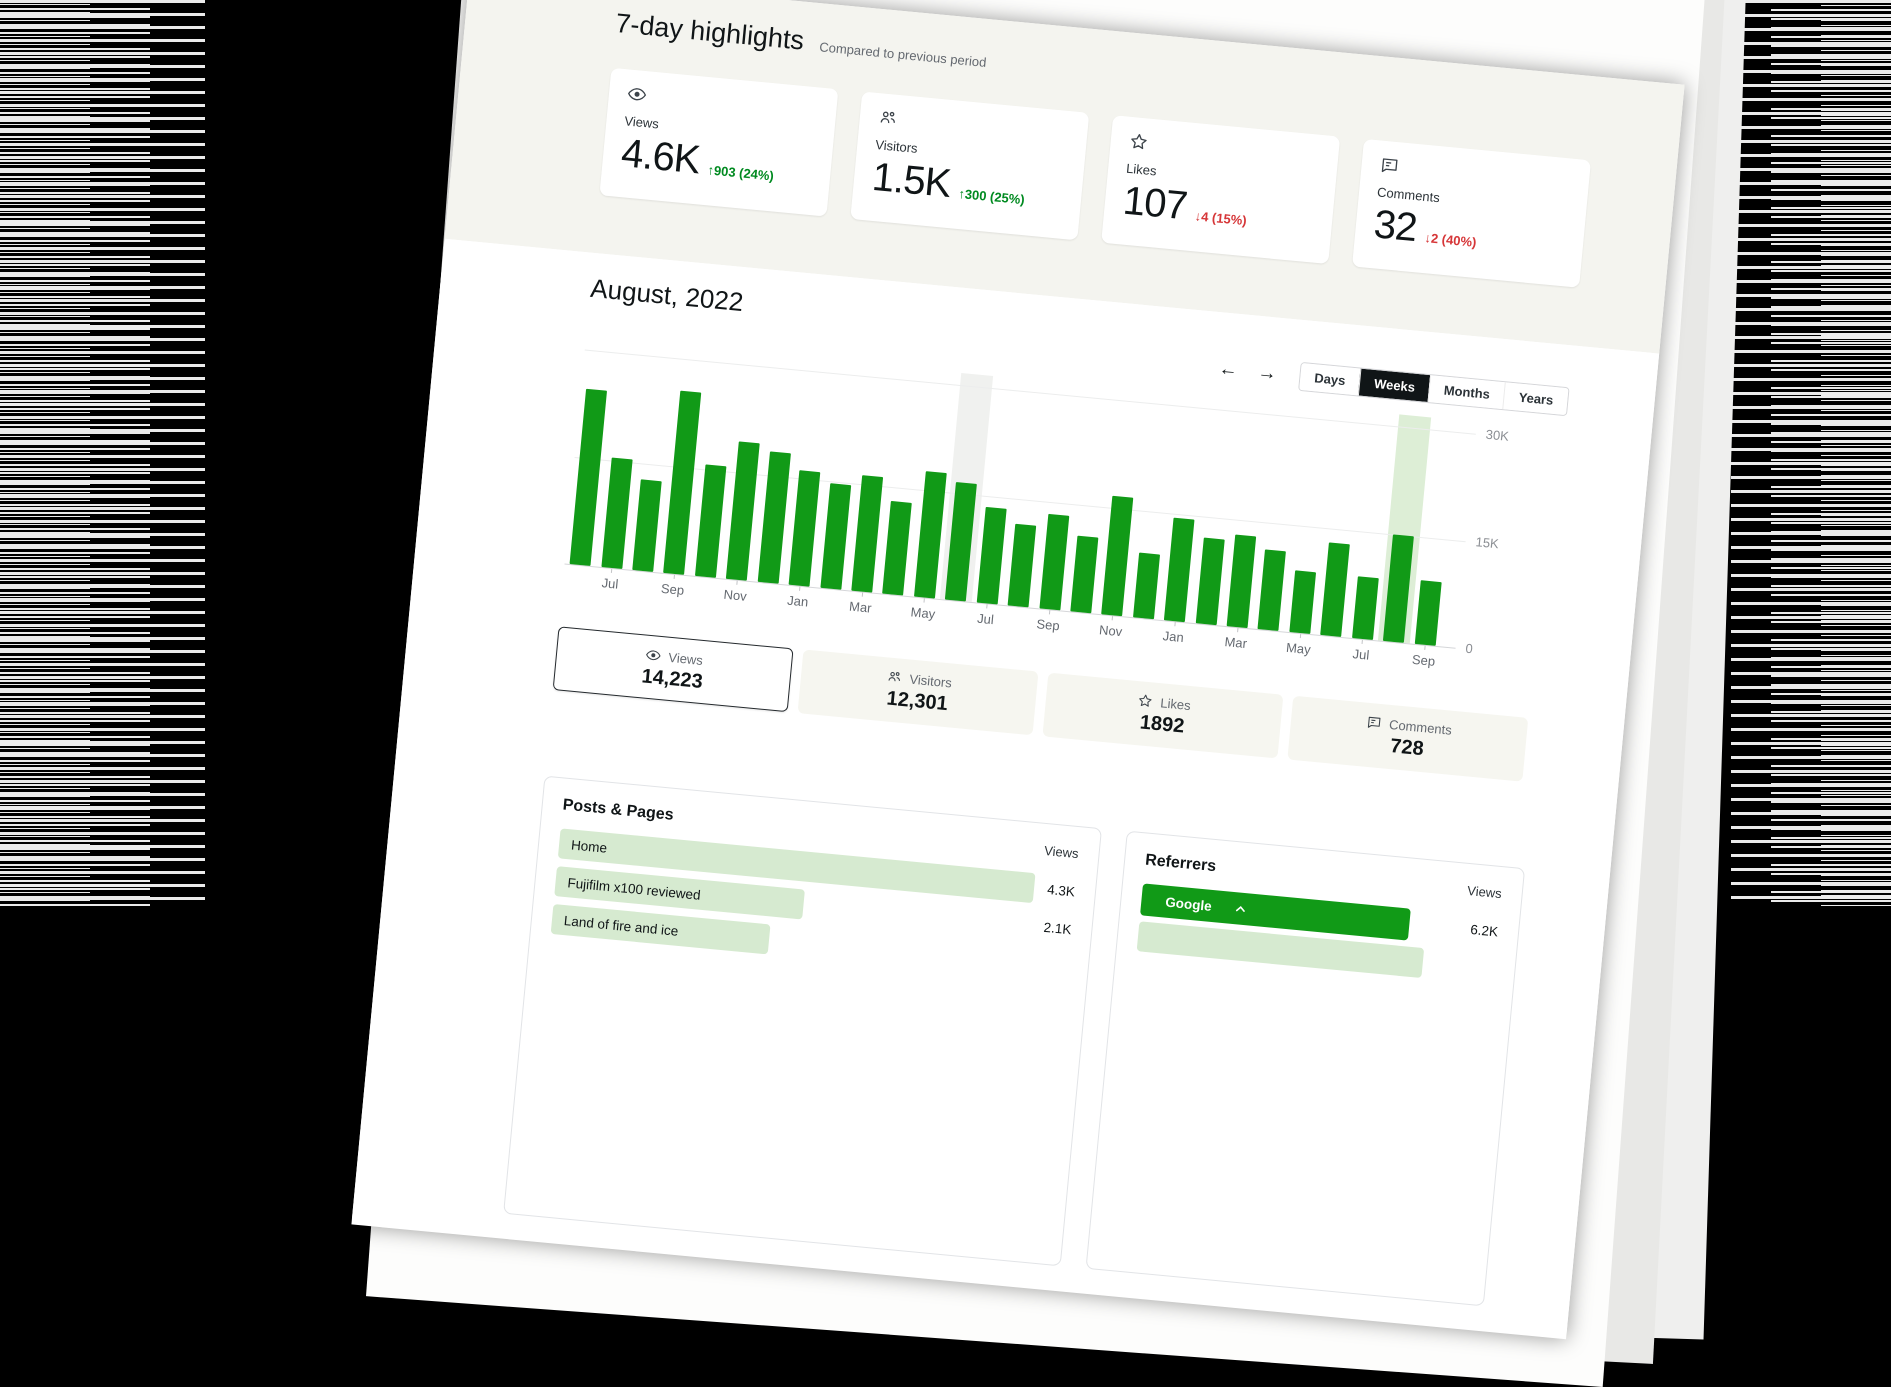 This screenshot has height=1387, width=1891. I want to click on metric-tab-header: Likes, so click(1164, 703).